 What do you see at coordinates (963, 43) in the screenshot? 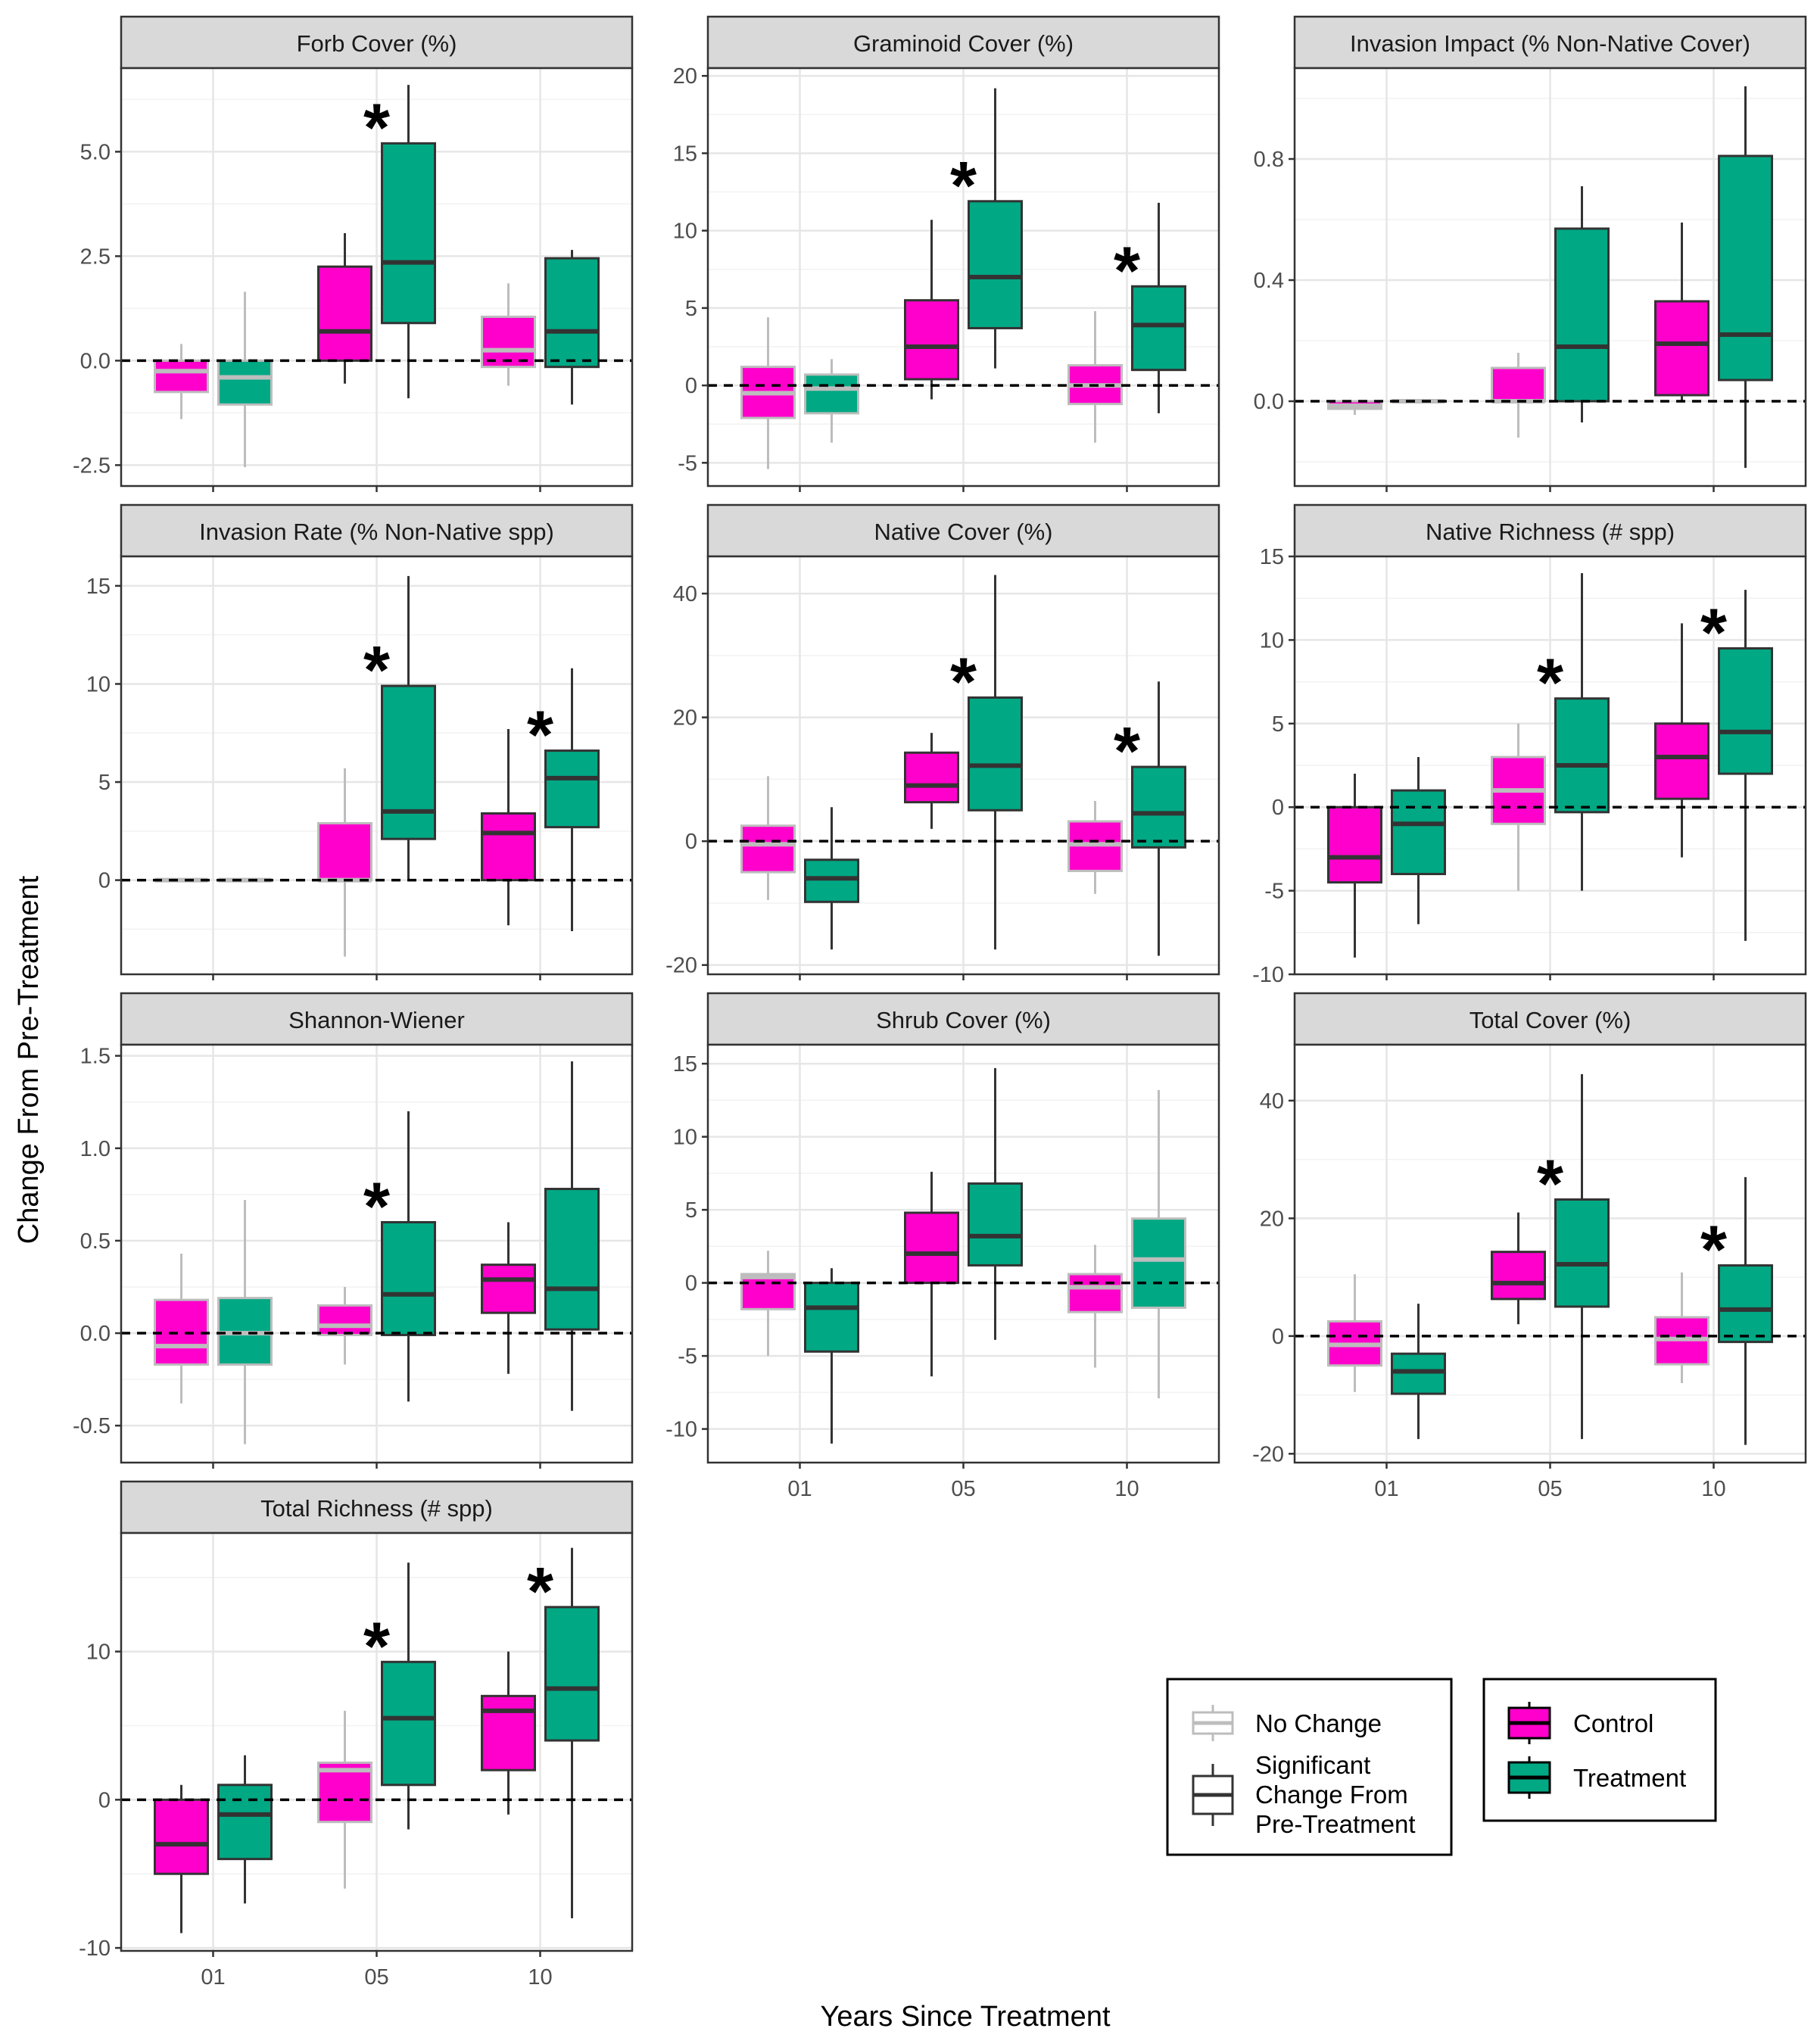
I see `panel-title: Graminoid Cover (%)` at bounding box center [963, 43].